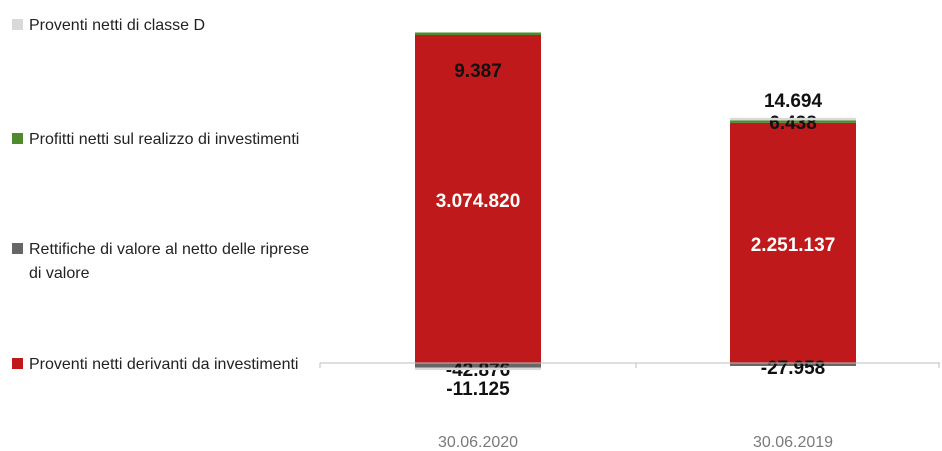 The image size is (942, 451). I want to click on data-label: -27.958, so click(793, 368).